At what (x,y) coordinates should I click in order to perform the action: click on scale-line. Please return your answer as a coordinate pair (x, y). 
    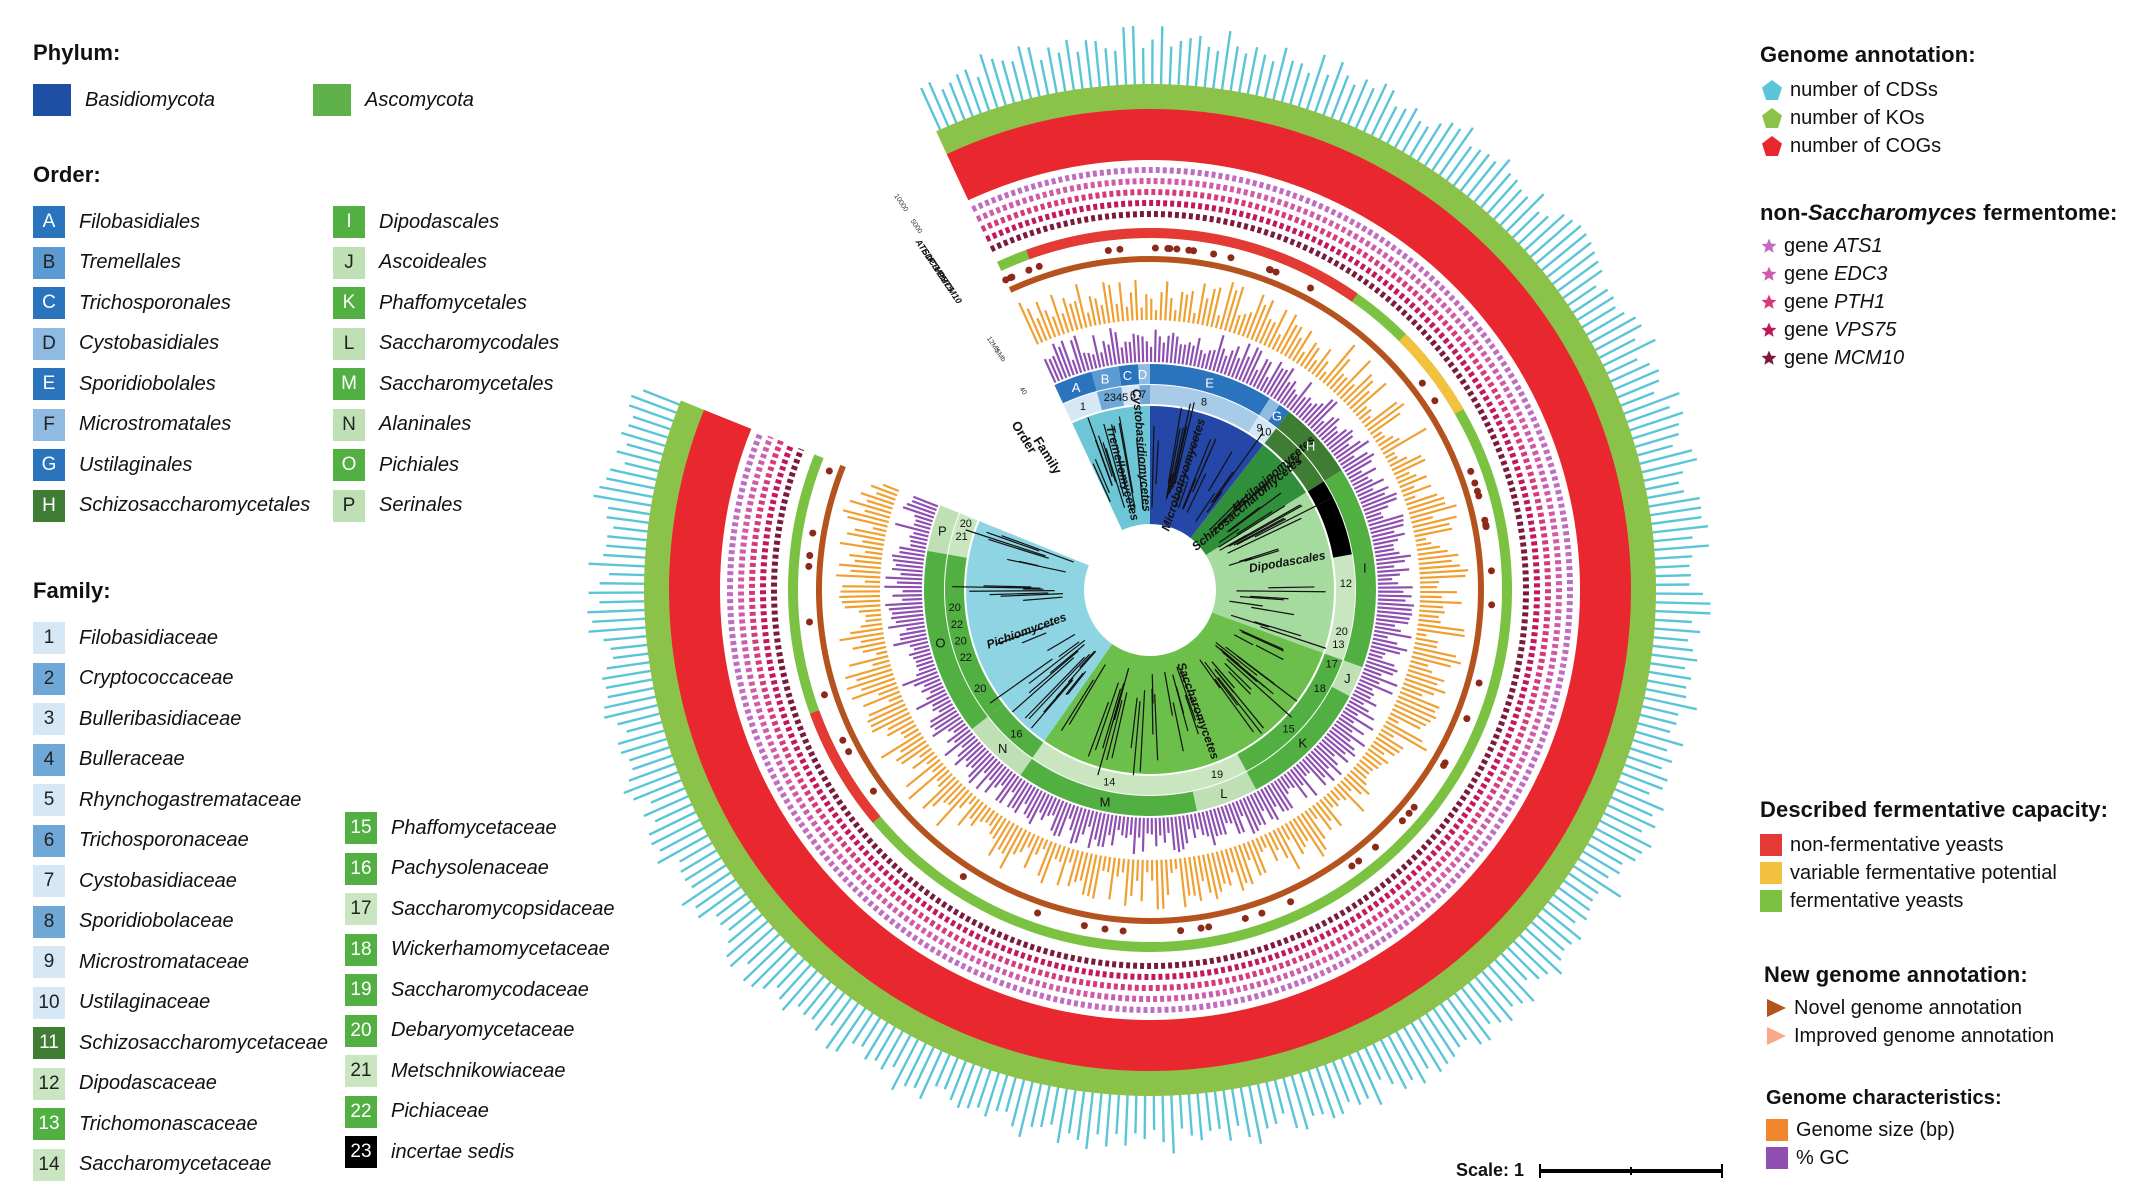
    Looking at the image, I should click on (1631, 1170).